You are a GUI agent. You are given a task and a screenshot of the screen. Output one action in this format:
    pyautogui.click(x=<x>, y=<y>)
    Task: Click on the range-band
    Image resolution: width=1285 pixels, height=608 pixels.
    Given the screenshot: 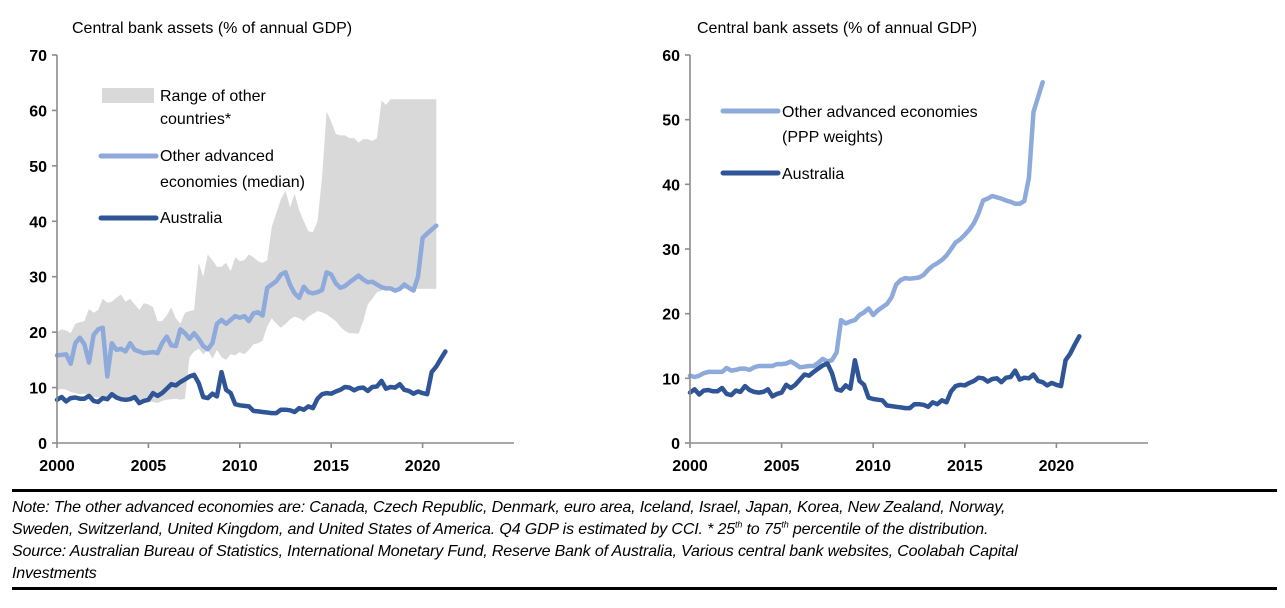 What is the action you would take?
    pyautogui.click(x=247, y=251)
    